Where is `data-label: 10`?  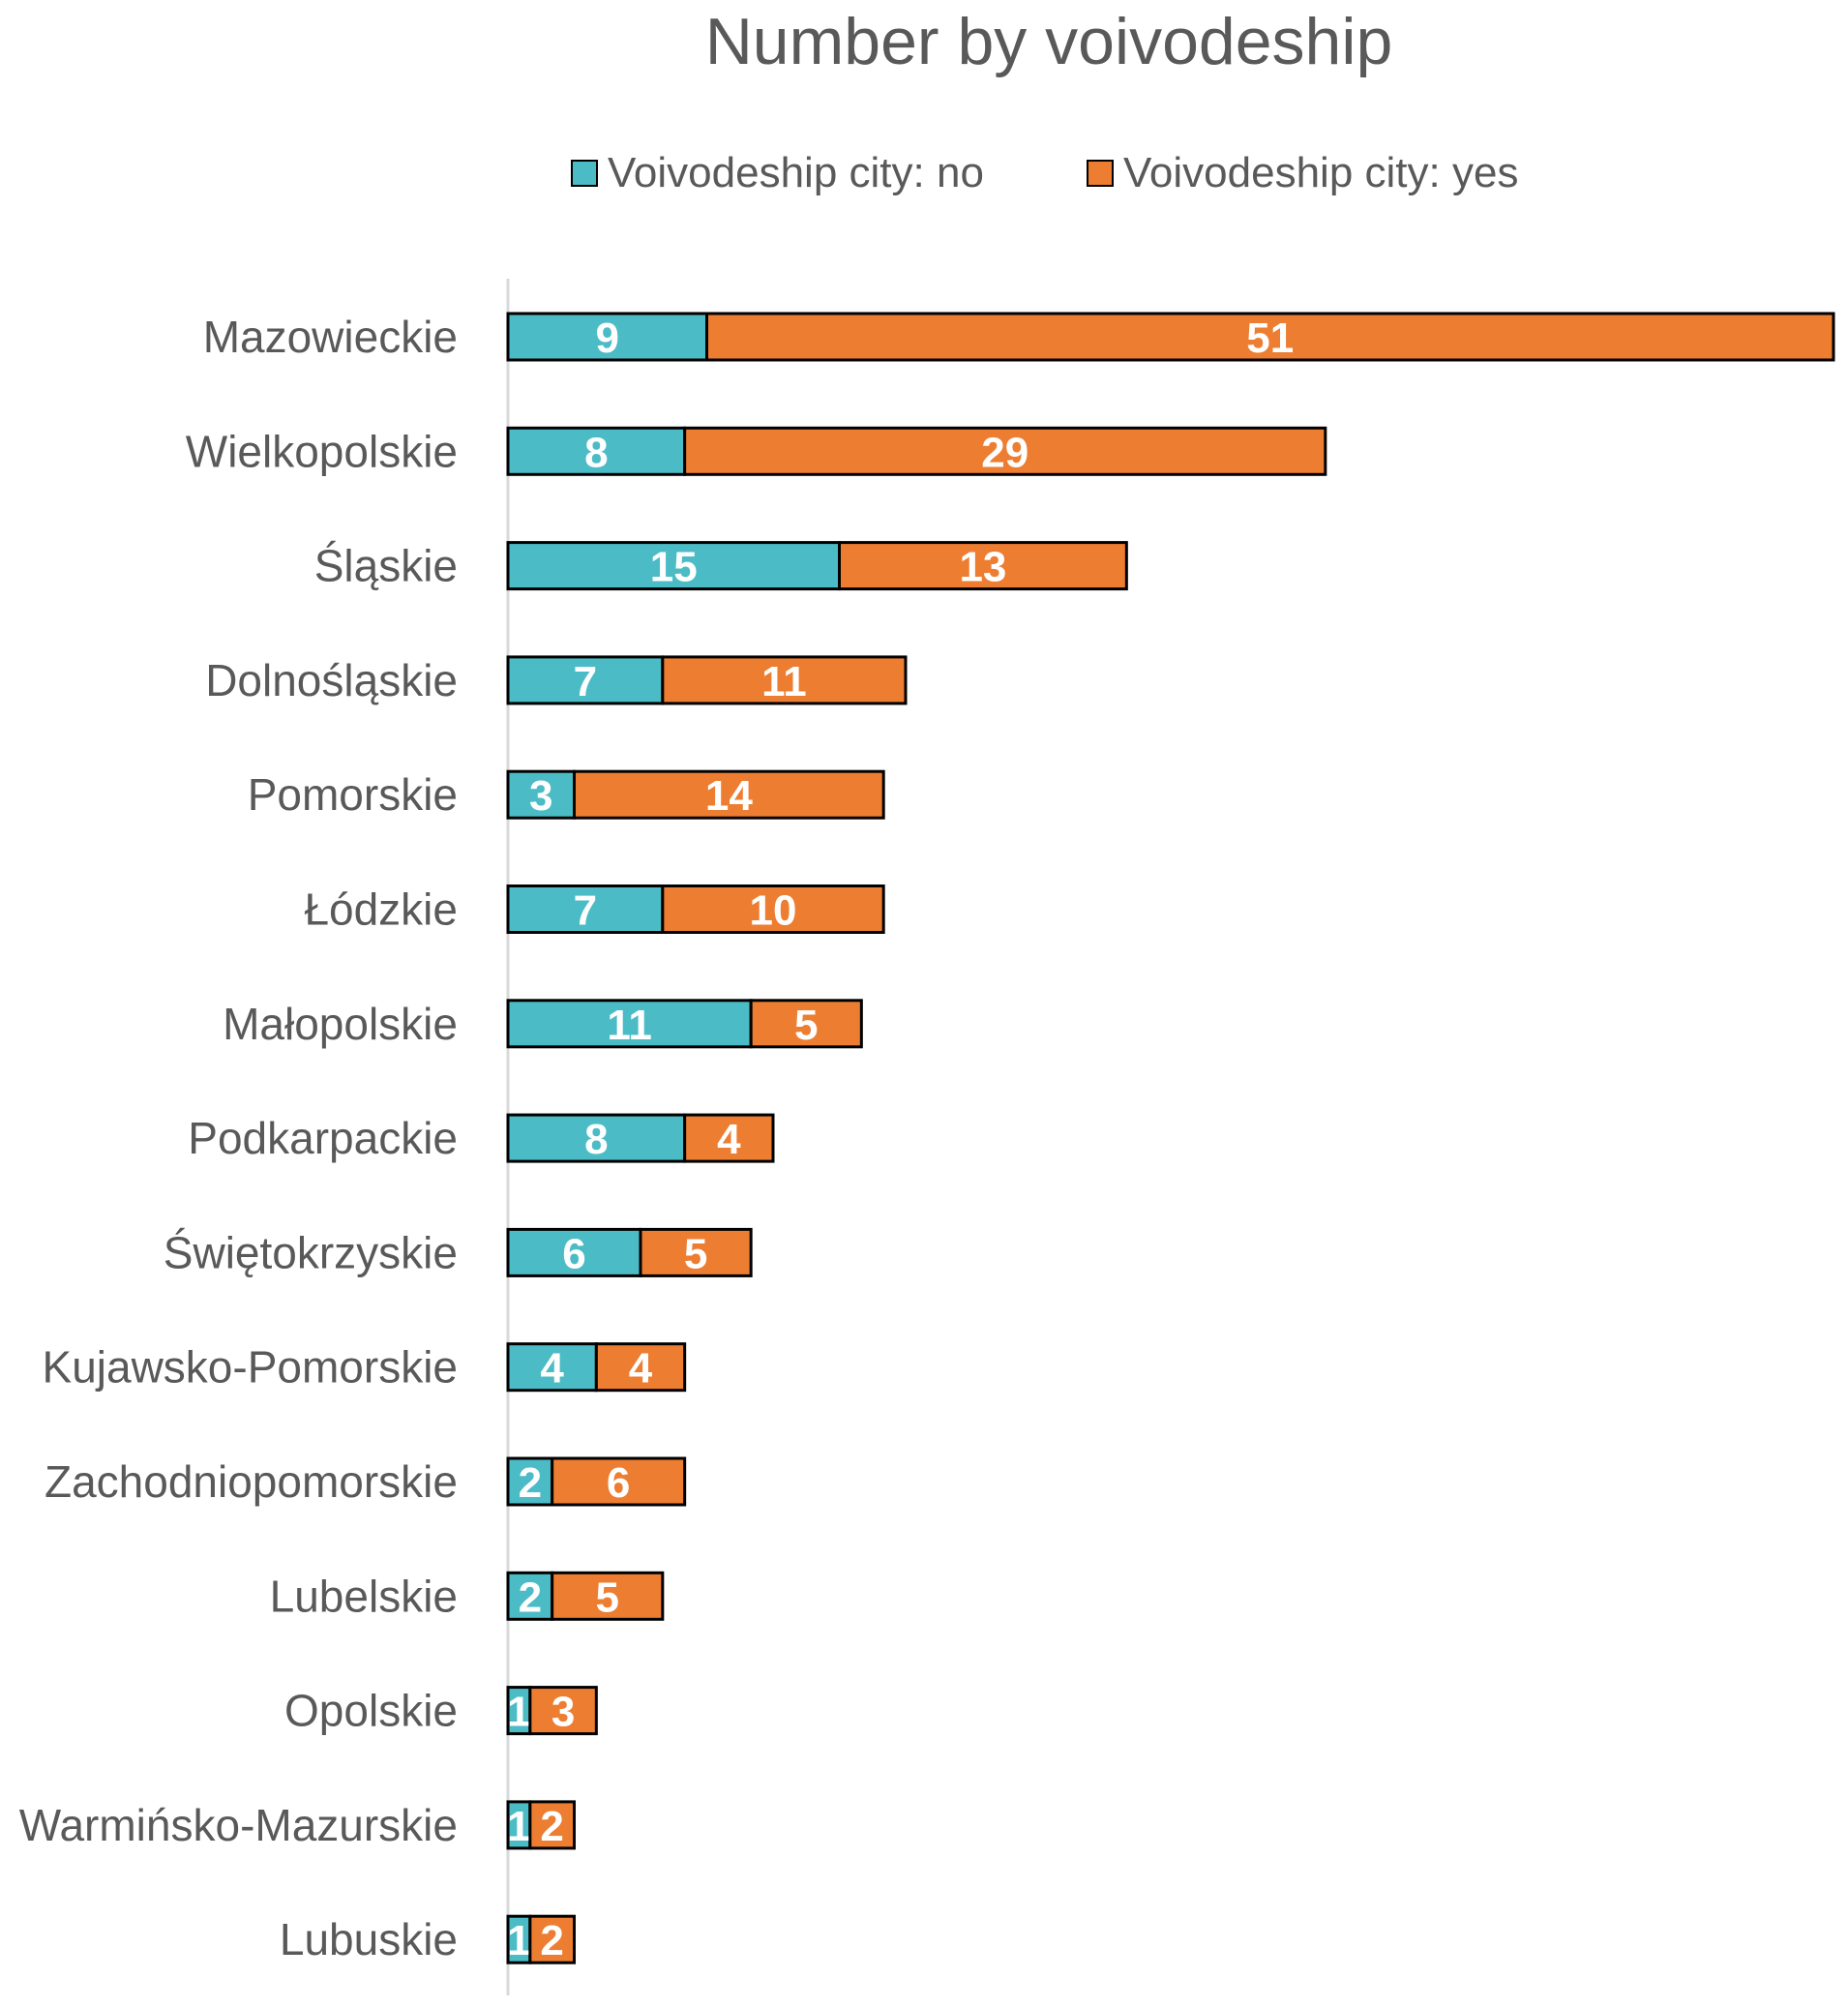
data-label: 10 is located at coordinates (773, 911).